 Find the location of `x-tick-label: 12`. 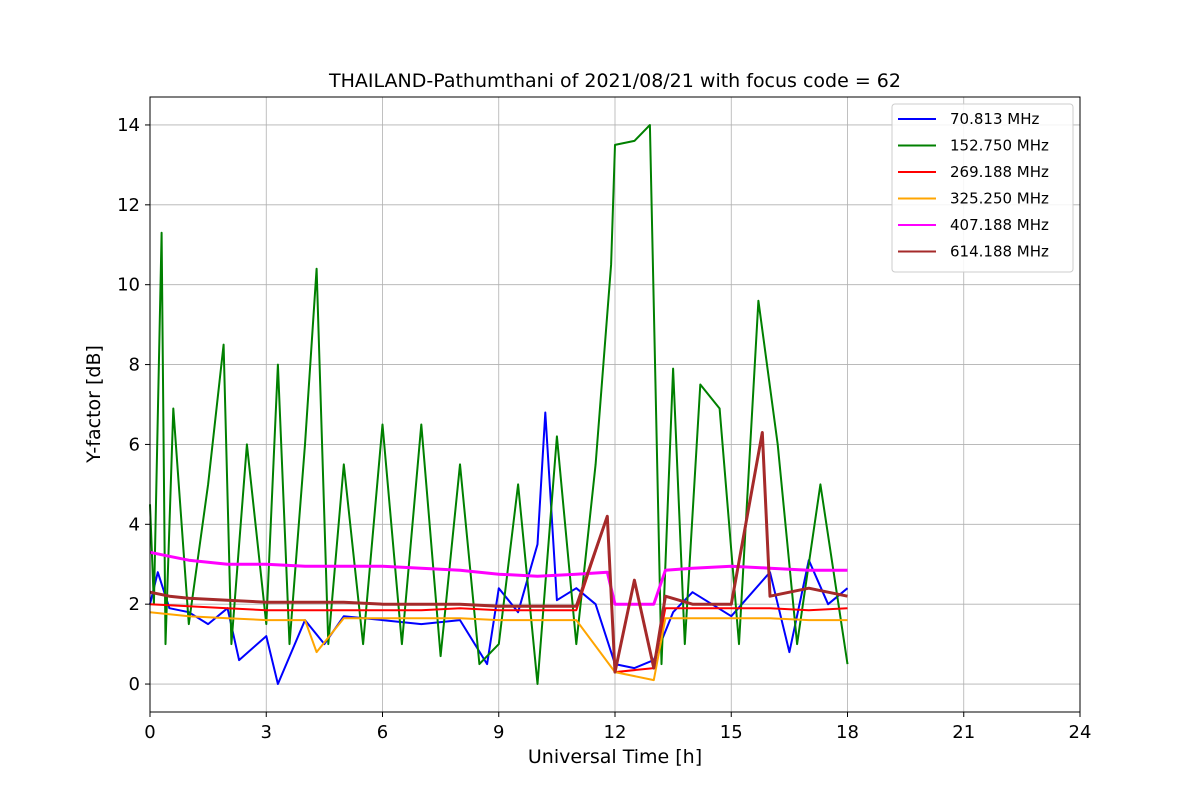

x-tick-label: 12 is located at coordinates (615, 732).